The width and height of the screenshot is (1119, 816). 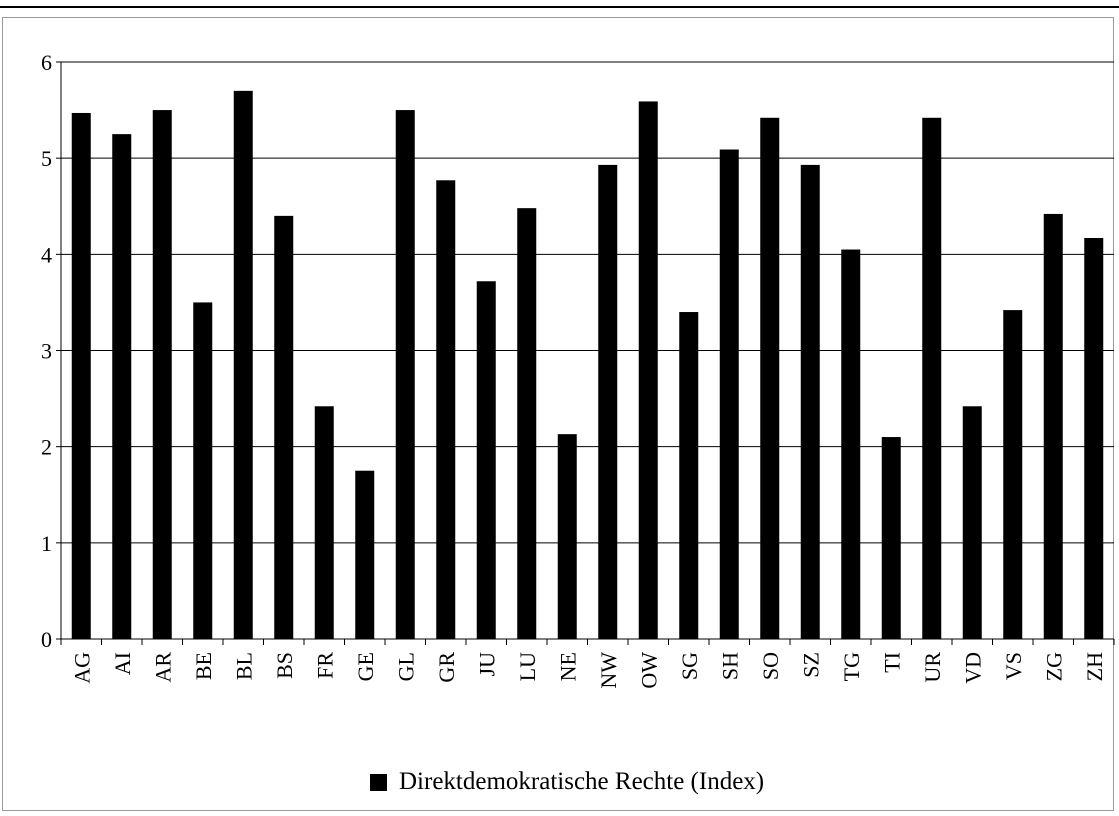 What do you see at coordinates (46, 543) in the screenshot?
I see `y-tick-label: 1` at bounding box center [46, 543].